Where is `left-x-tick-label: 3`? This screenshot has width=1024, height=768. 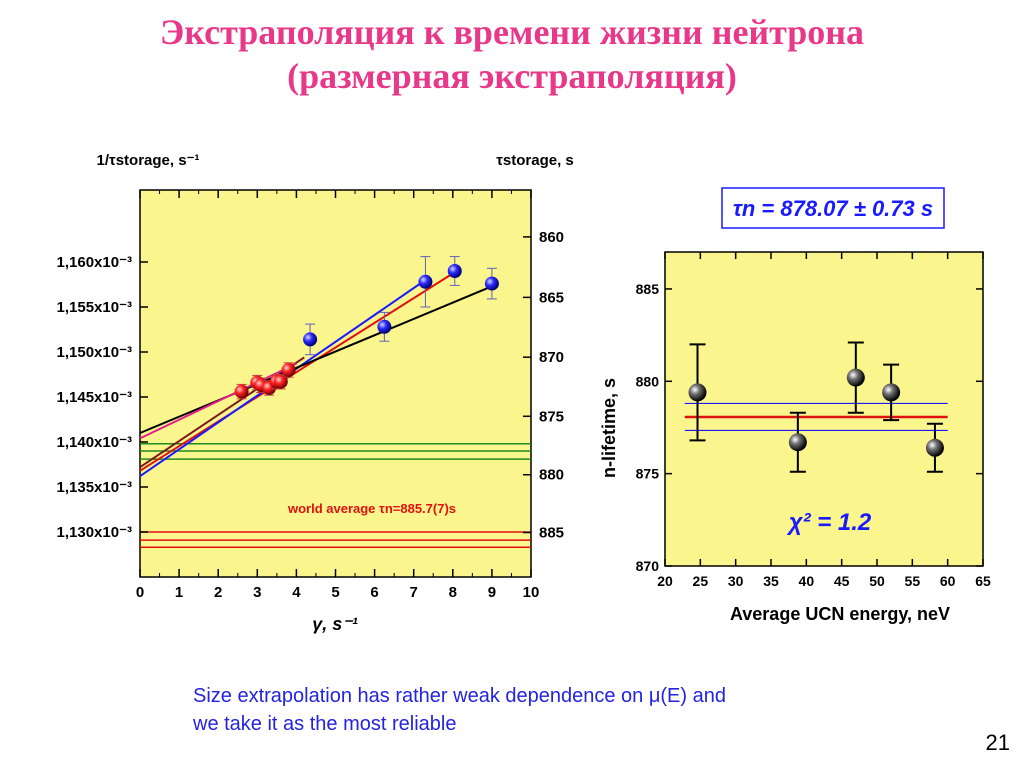
left-x-tick-label: 3 is located at coordinates (257, 592).